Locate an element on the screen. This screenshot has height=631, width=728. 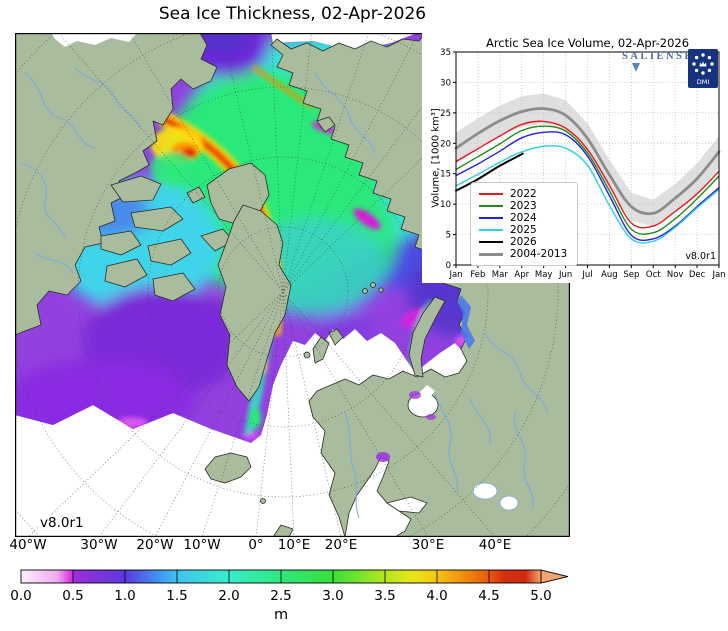
legend-label: 2026 is located at coordinates (523, 242).